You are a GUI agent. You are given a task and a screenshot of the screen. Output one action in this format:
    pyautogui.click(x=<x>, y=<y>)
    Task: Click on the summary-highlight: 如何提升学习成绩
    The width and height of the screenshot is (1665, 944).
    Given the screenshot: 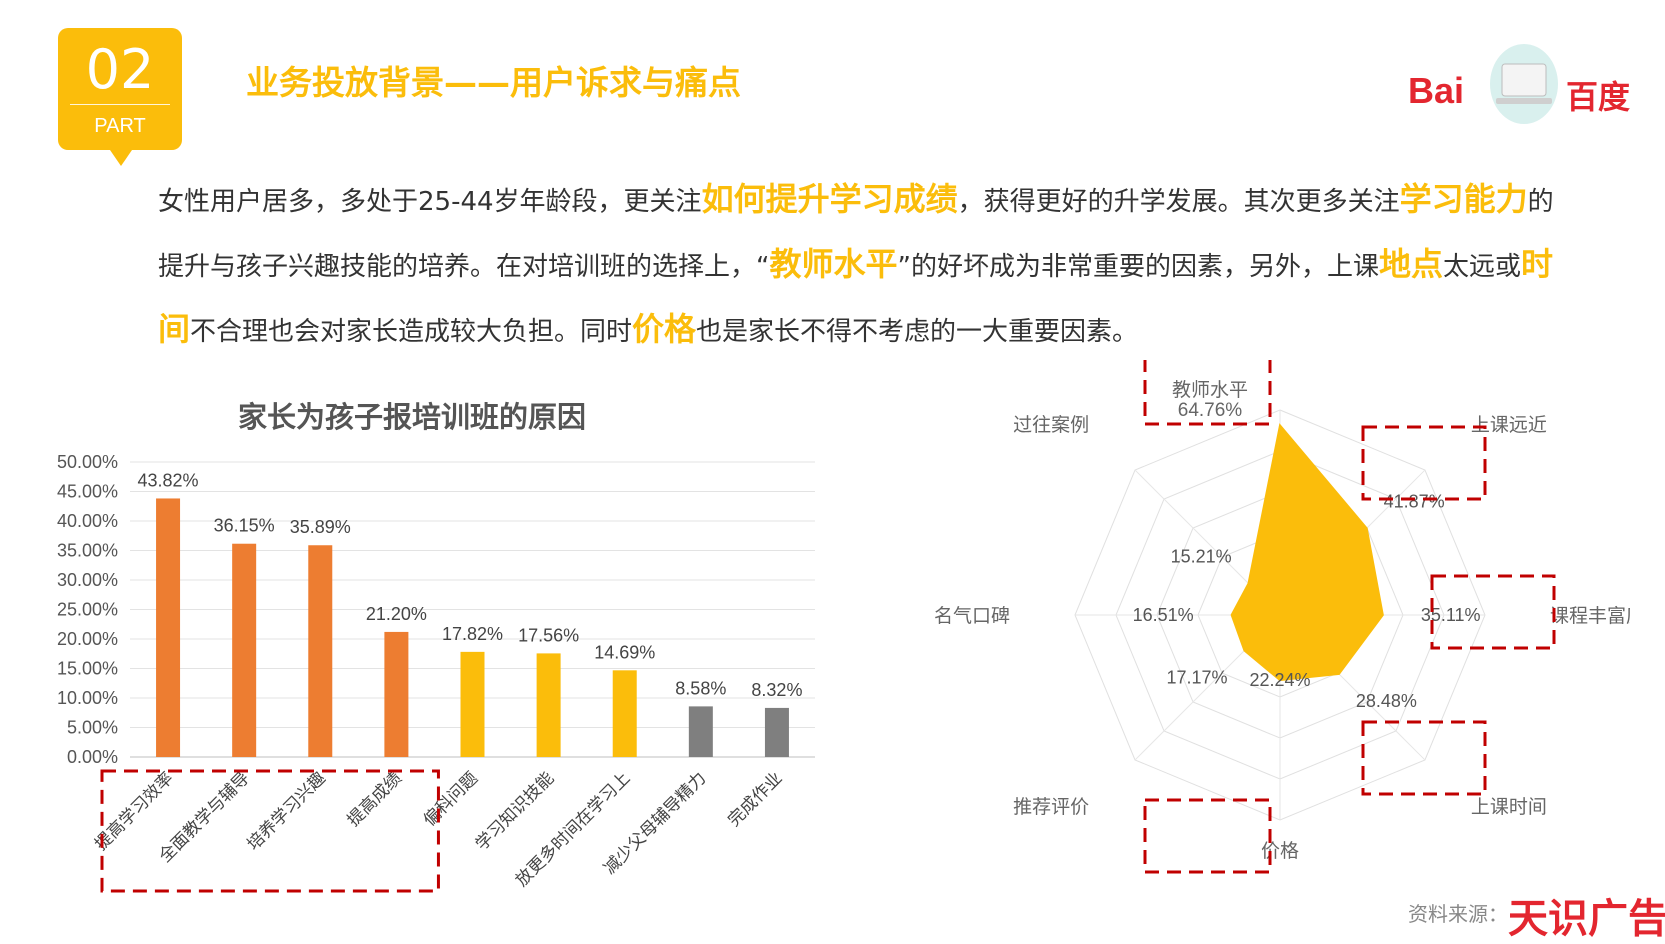 What is the action you would take?
    pyautogui.click(x=829, y=199)
    